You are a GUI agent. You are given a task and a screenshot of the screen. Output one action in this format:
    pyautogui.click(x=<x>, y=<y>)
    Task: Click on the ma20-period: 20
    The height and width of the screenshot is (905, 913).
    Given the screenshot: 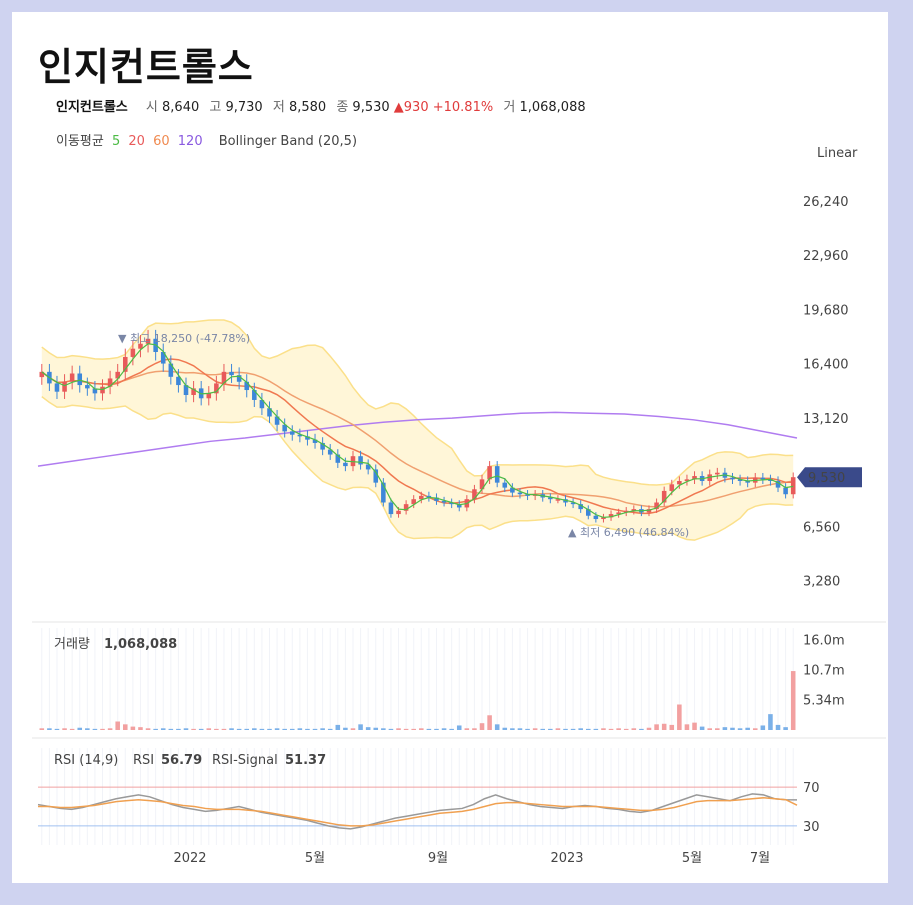 What is the action you would take?
    pyautogui.click(x=136, y=141)
    